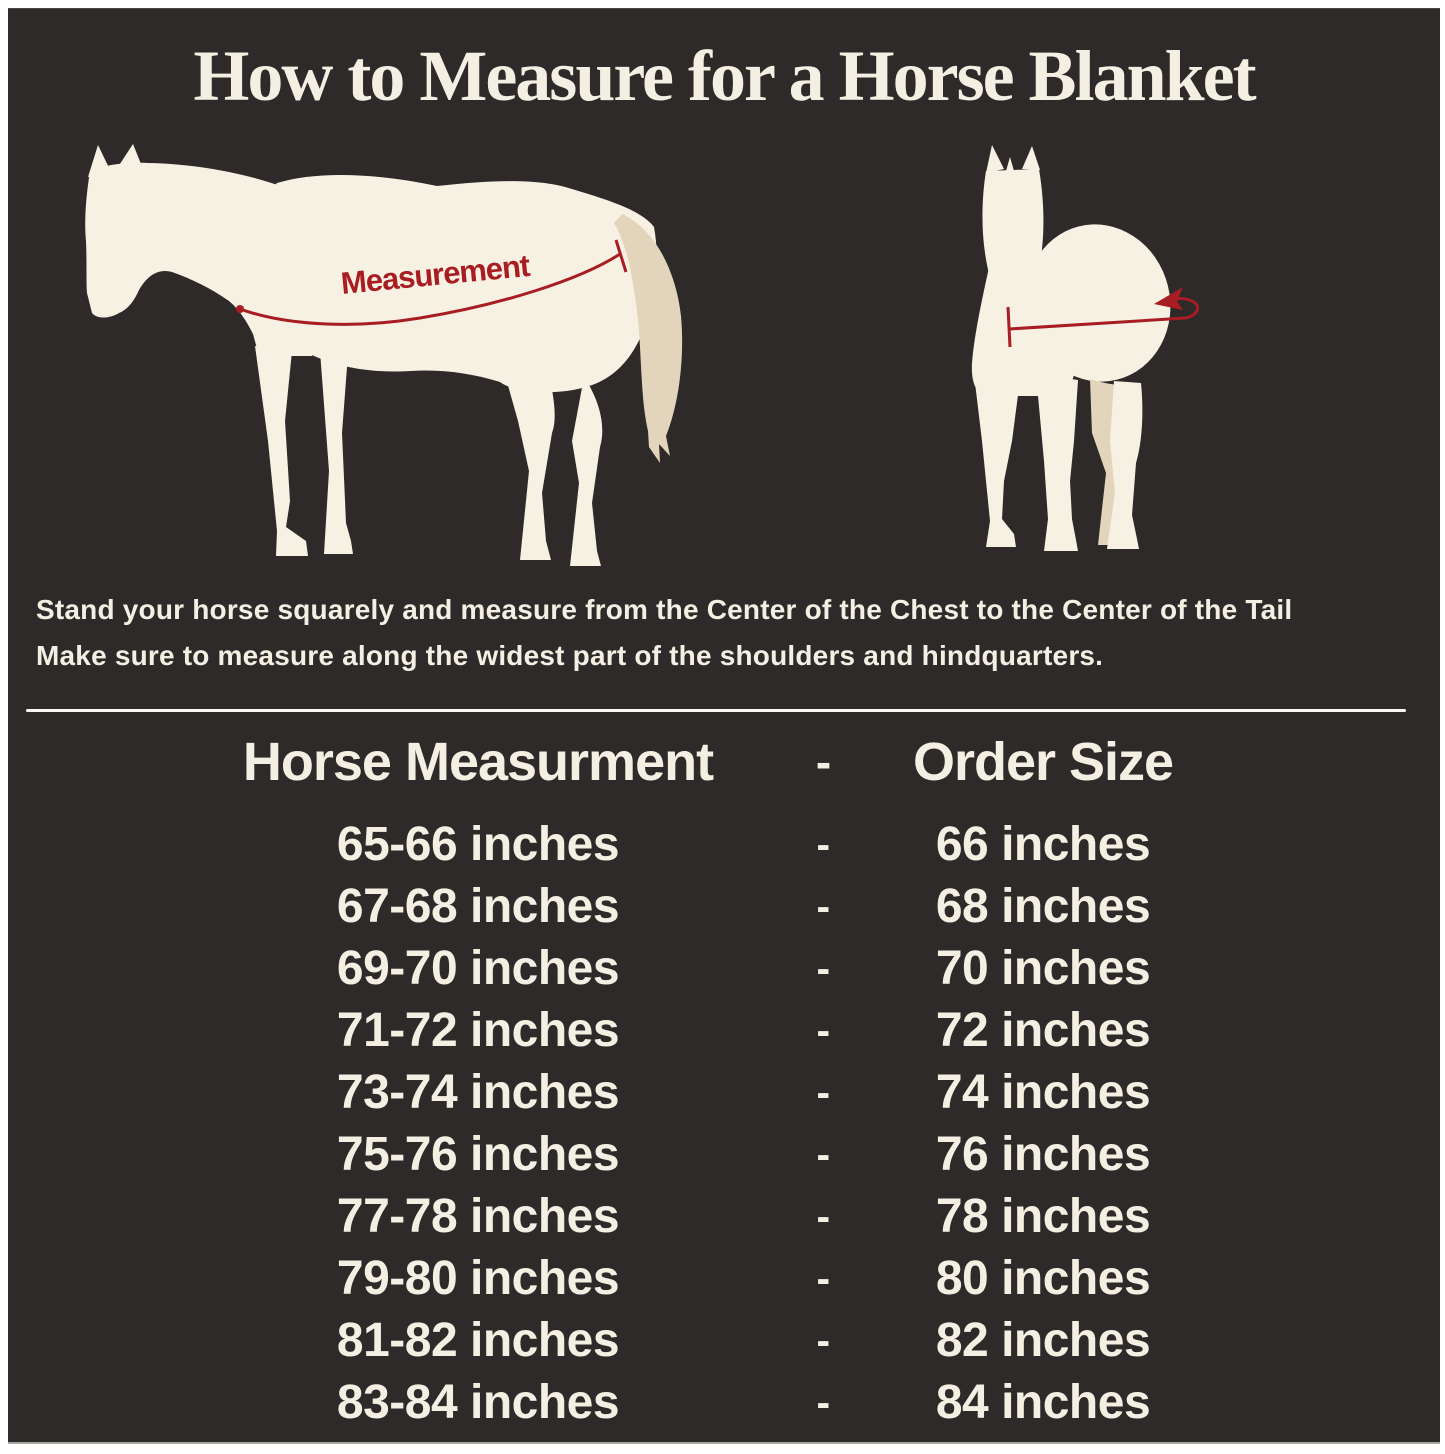 This screenshot has width=1445, height=1454. What do you see at coordinates (724, 1154) in the screenshot?
I see `size-row: 75-76 inches - 76 inches` at bounding box center [724, 1154].